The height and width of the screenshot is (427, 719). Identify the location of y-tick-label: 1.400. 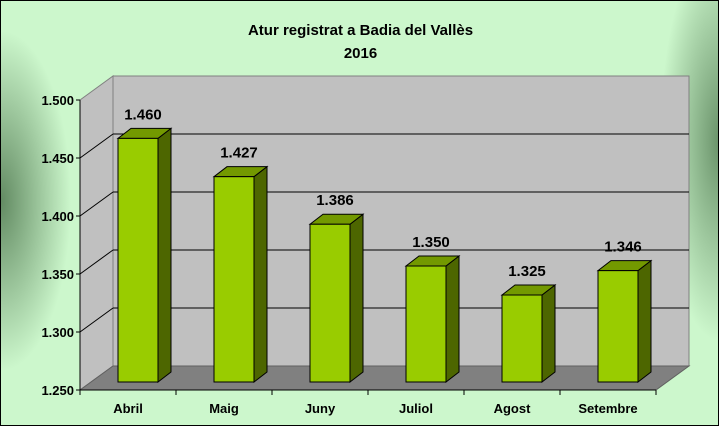
(57, 216).